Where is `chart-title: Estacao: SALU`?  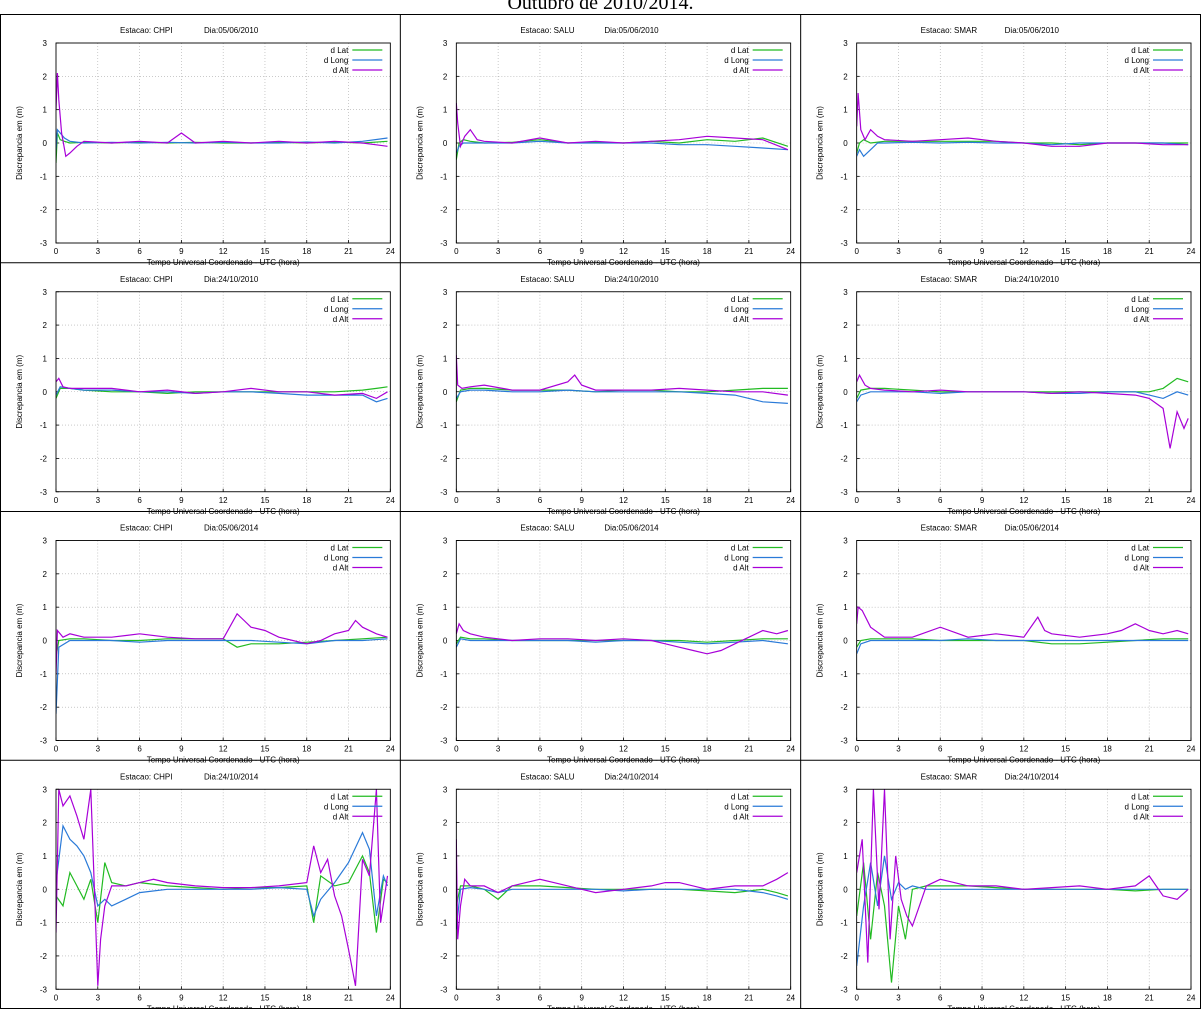
chart-title: Estacao: SALU is located at coordinates (547, 30).